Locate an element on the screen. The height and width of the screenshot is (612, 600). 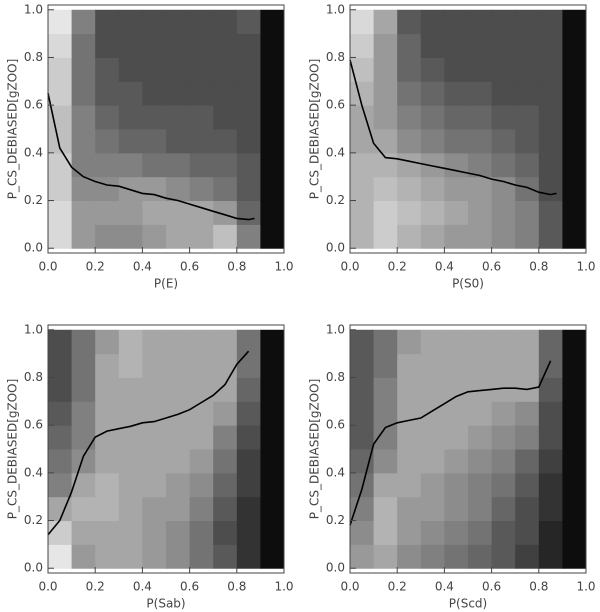
y-tick-label: 0.6 is located at coordinates (33, 105).